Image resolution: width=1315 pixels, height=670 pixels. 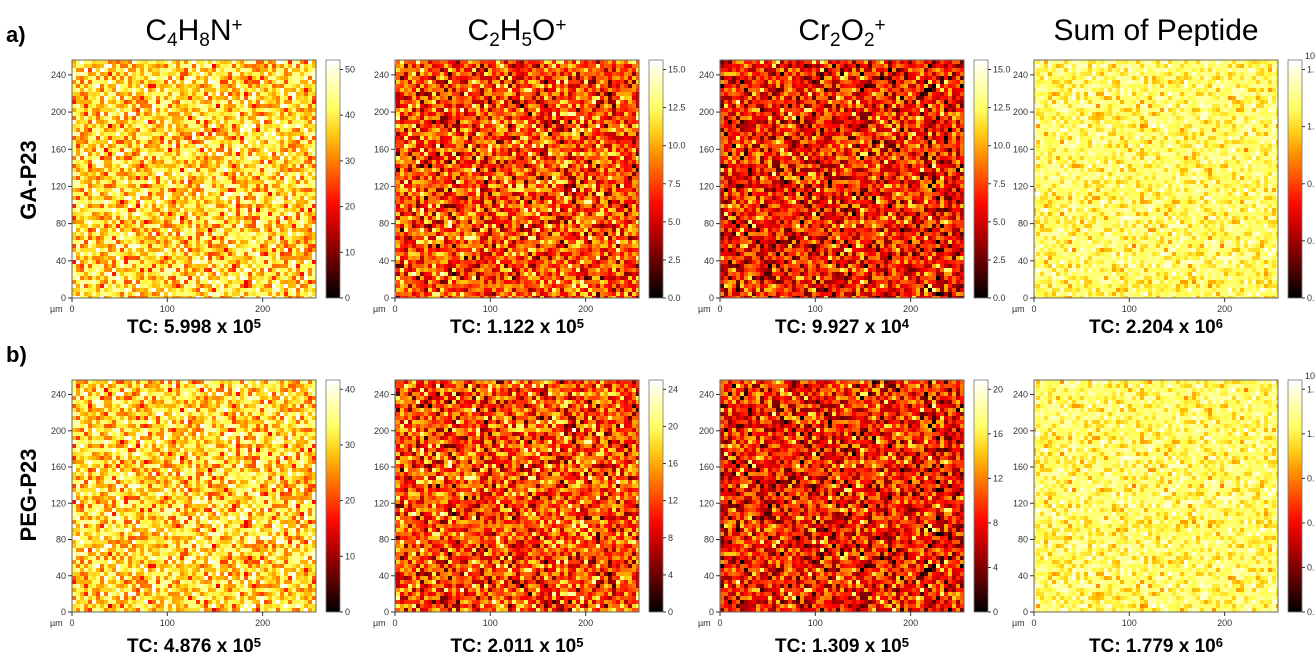 What do you see at coordinates (517, 32) in the screenshot?
I see `column-title: C2H5O+` at bounding box center [517, 32].